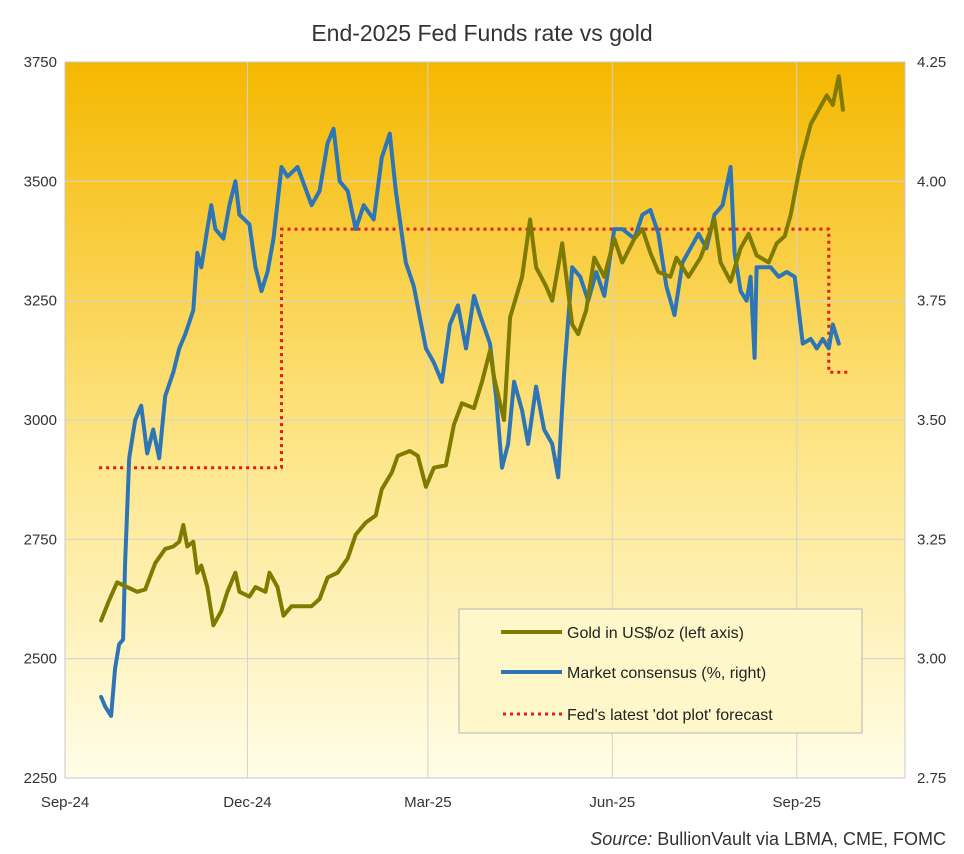 The height and width of the screenshot is (854, 964). I want to click on y-left-tick-label: 2500, so click(40, 659).